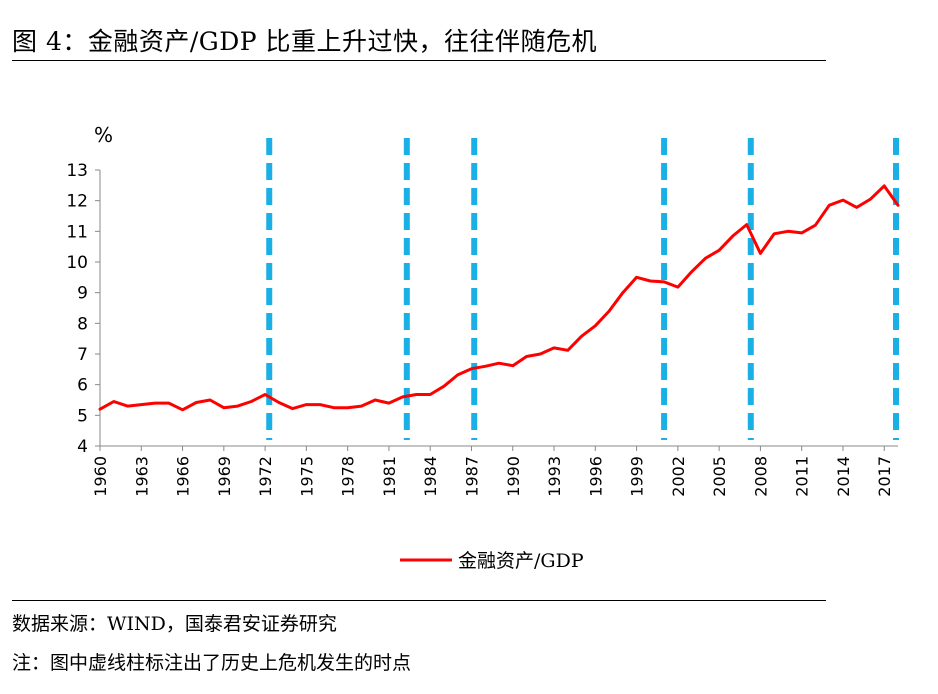 The height and width of the screenshot is (694, 938). I want to click on x-tick-label: 1999, so click(637, 476).